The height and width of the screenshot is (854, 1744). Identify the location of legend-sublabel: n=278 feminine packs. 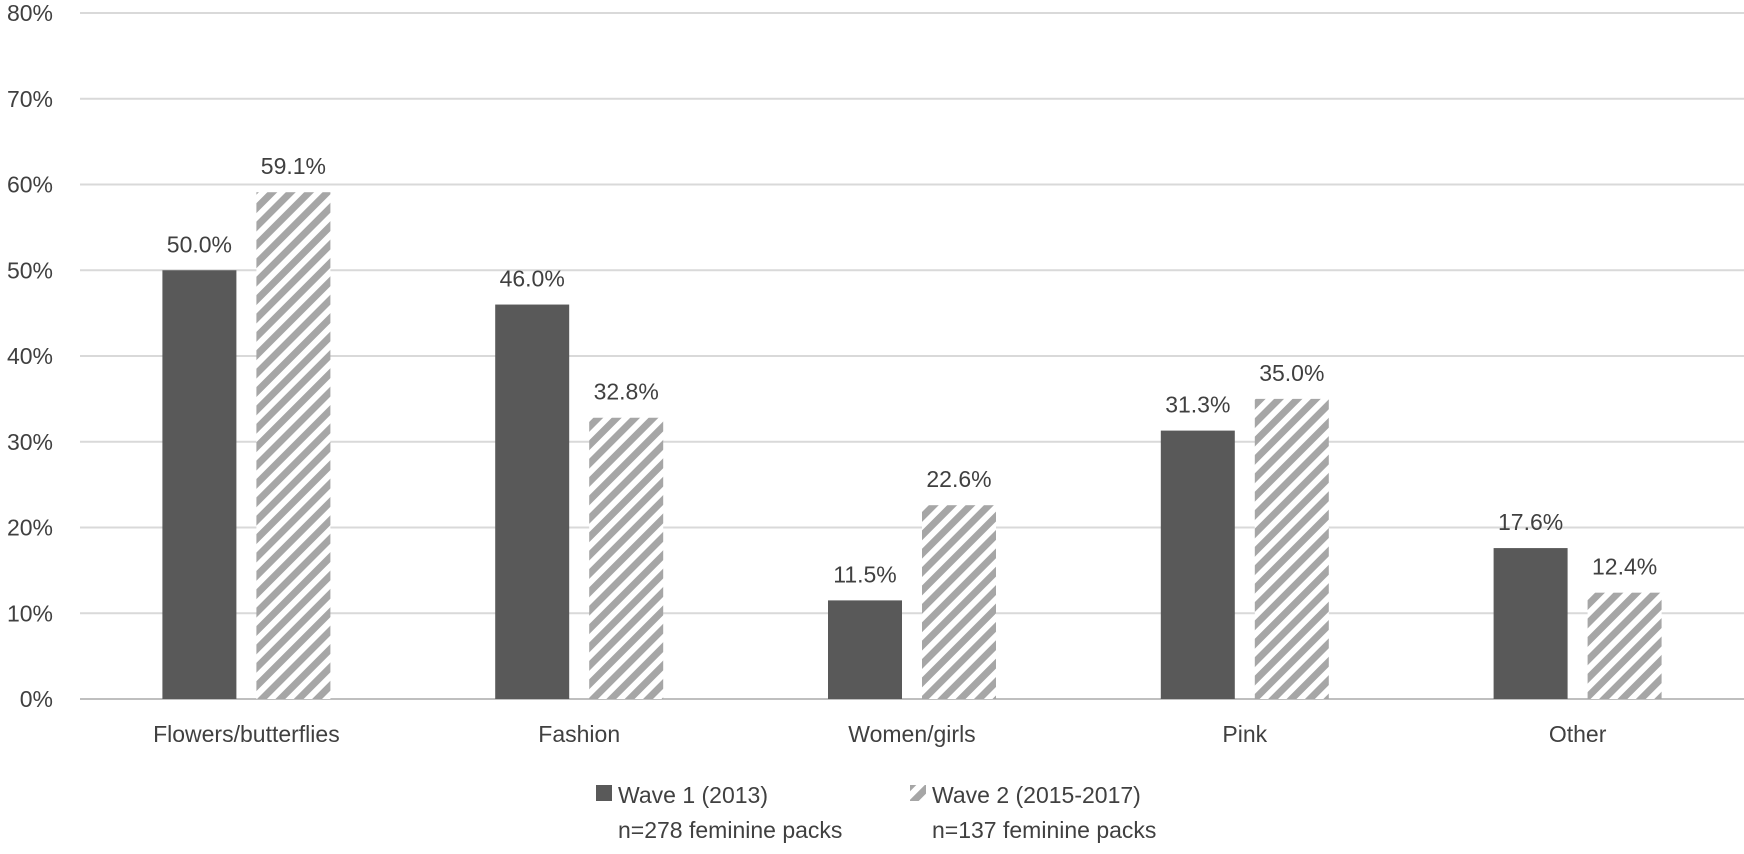
(730, 830).